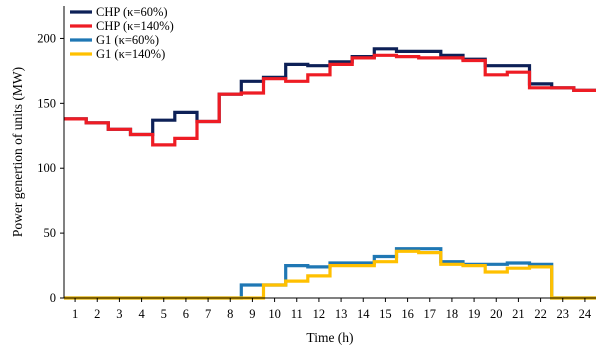 This screenshot has width=599, height=351. I want to click on x-tick-label: 10, so click(274, 314).